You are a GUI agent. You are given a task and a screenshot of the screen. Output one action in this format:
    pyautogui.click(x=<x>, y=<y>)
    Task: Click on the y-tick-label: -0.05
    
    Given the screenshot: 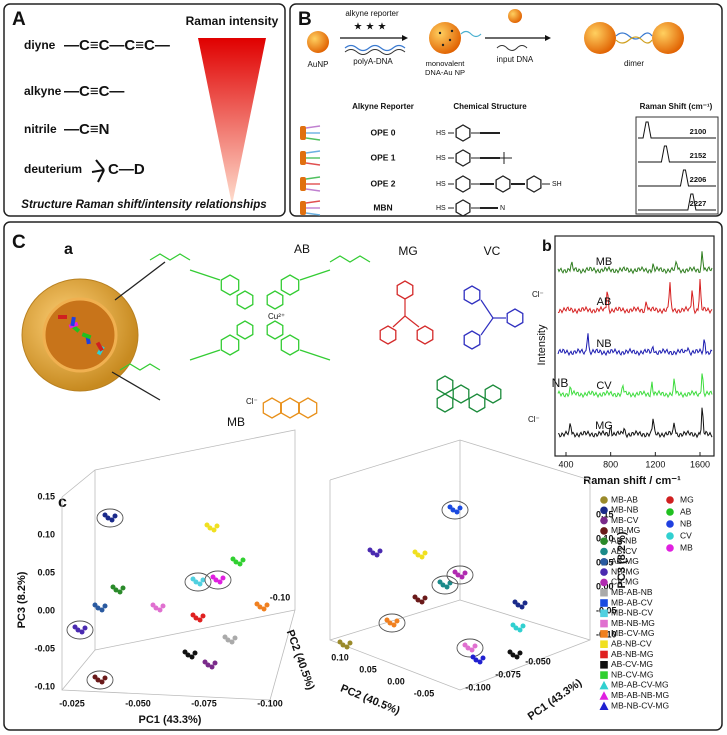 What is the action you would take?
    pyautogui.click(x=424, y=693)
    